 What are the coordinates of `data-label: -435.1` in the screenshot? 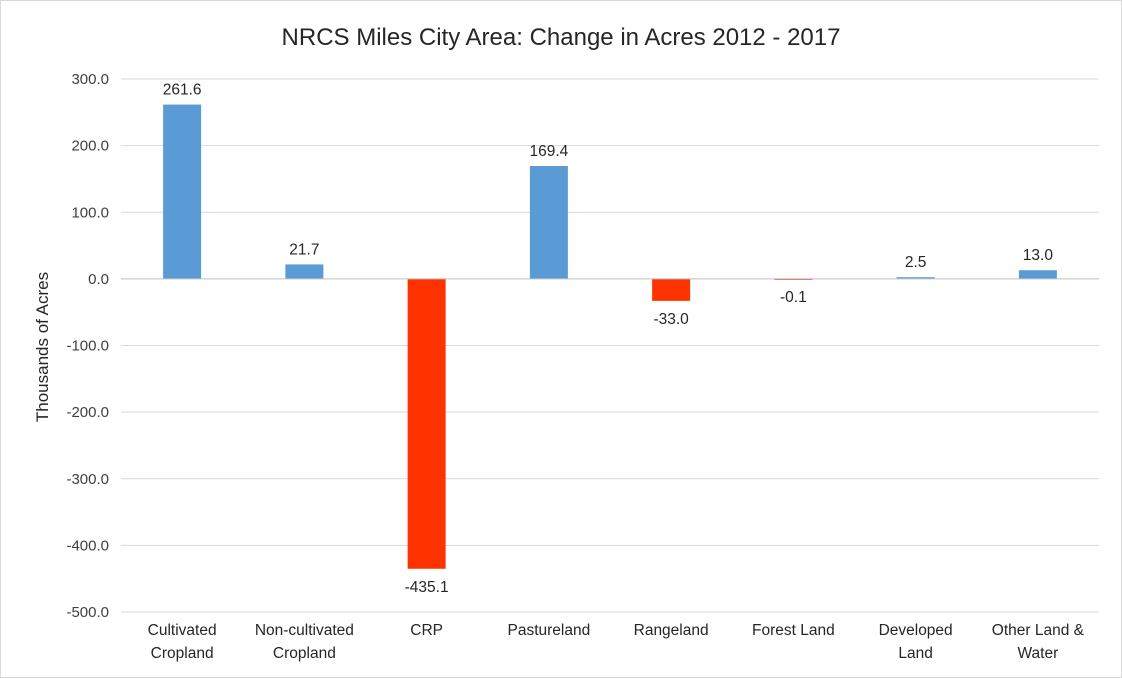 It's located at (427, 587).